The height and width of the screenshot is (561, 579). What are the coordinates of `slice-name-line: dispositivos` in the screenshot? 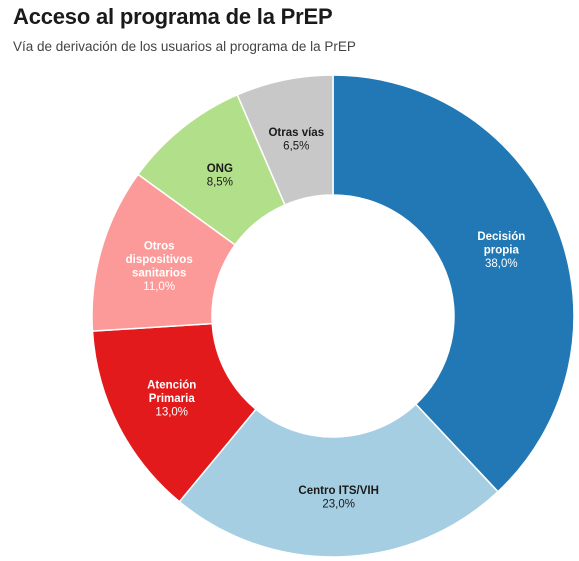 It's located at (159, 260).